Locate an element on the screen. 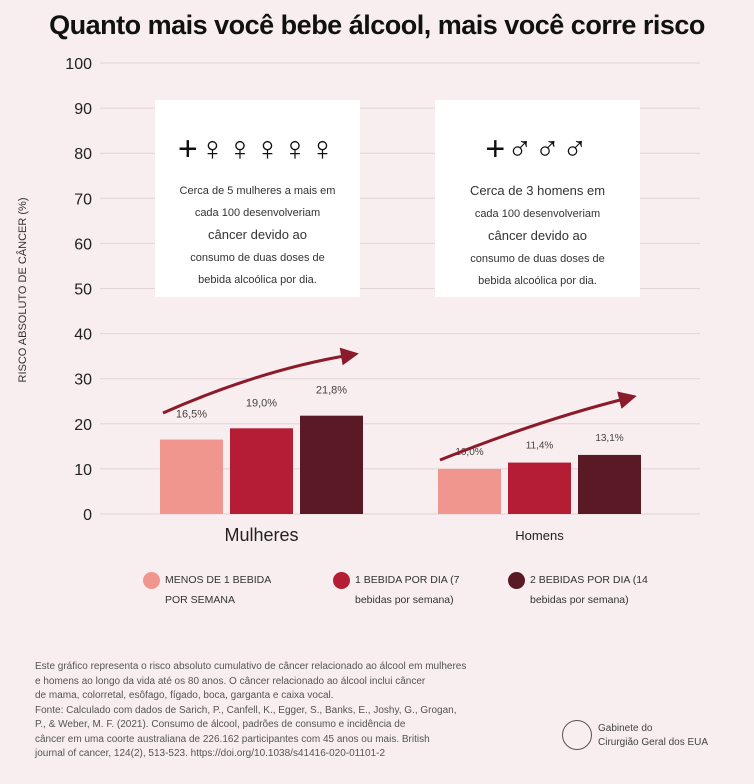 The image size is (754, 784). y-tick-label: 70 is located at coordinates (83, 199).